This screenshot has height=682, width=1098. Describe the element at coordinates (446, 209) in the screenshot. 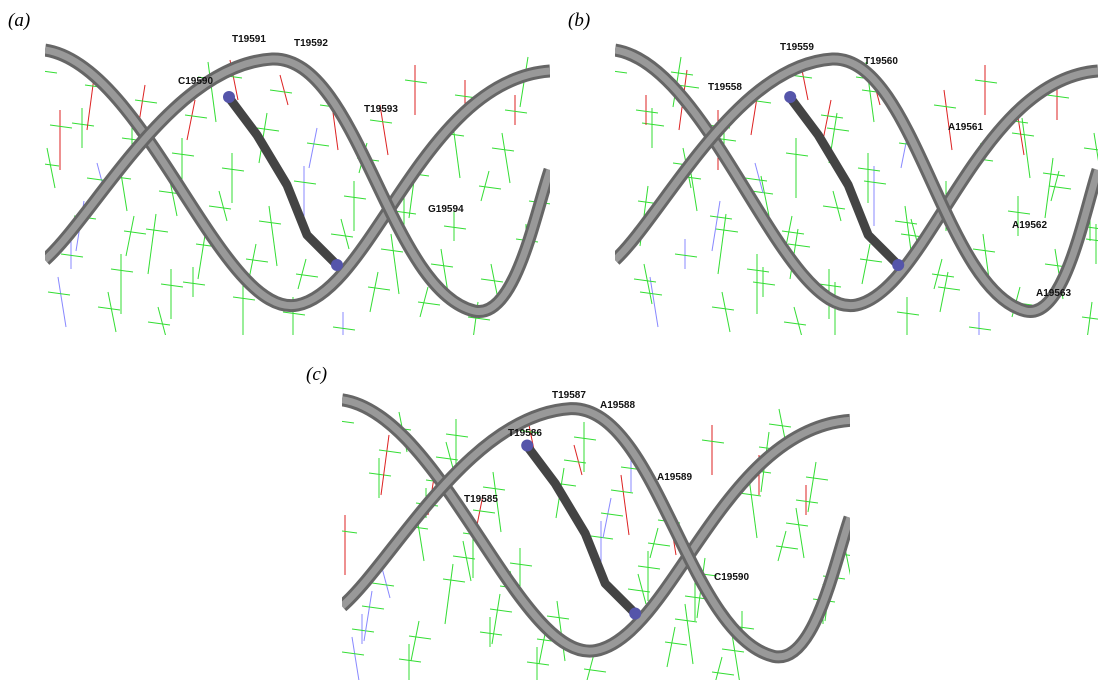

I see `residue-label: G19594` at that location.